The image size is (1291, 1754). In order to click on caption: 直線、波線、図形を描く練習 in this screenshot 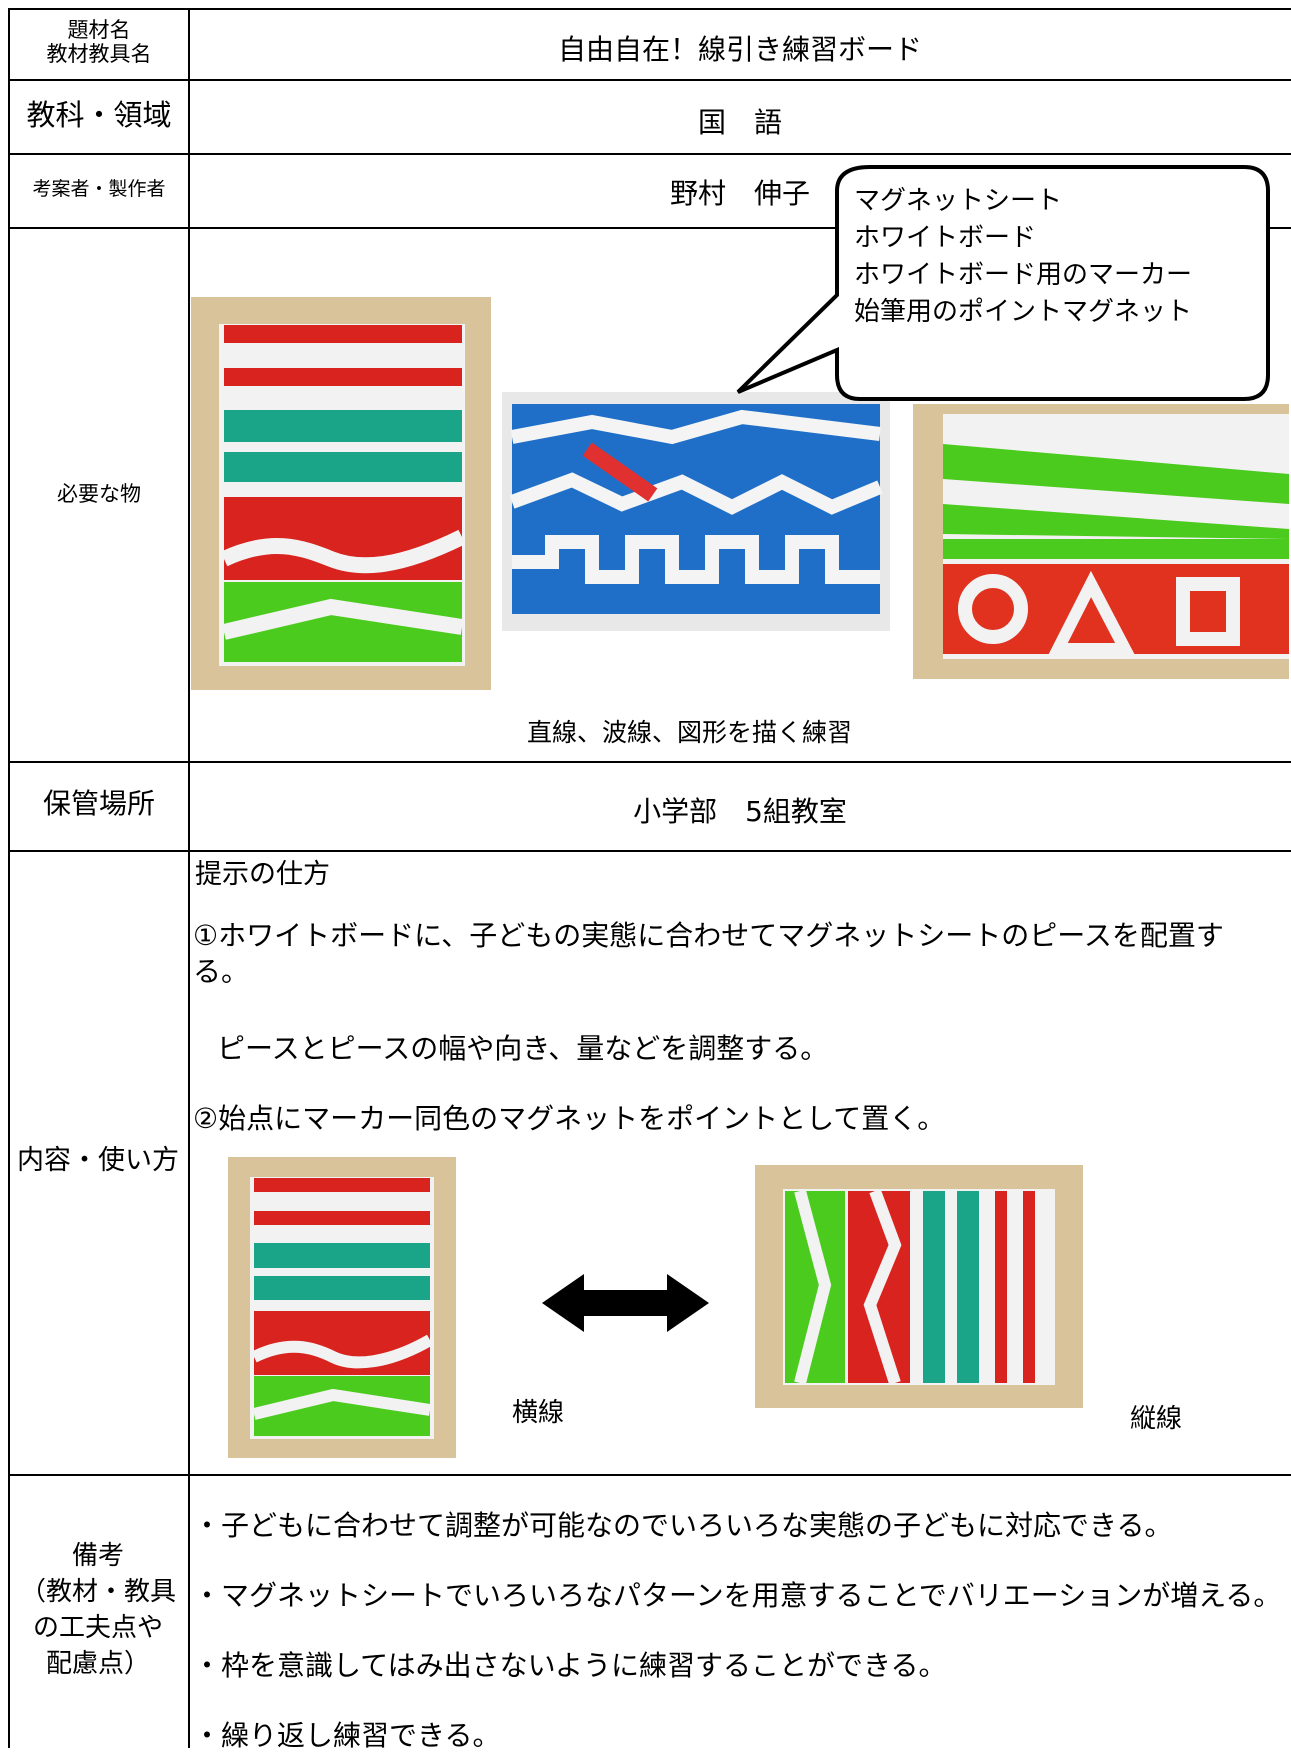, I will do `click(690, 732)`.